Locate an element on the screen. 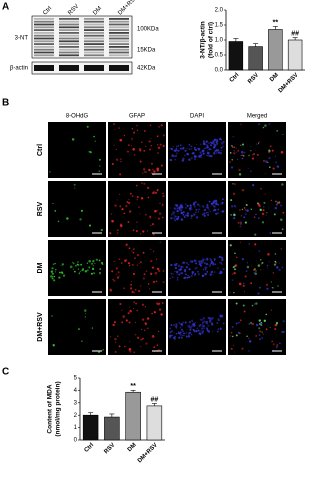  group-label: DM is located at coordinates (40, 267).